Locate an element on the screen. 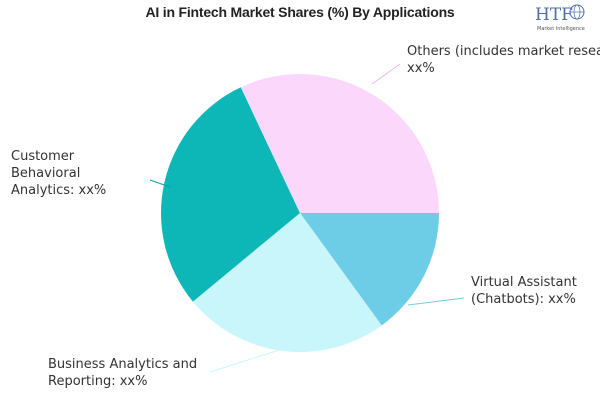  logo-text: HTF is located at coordinates (554, 15).